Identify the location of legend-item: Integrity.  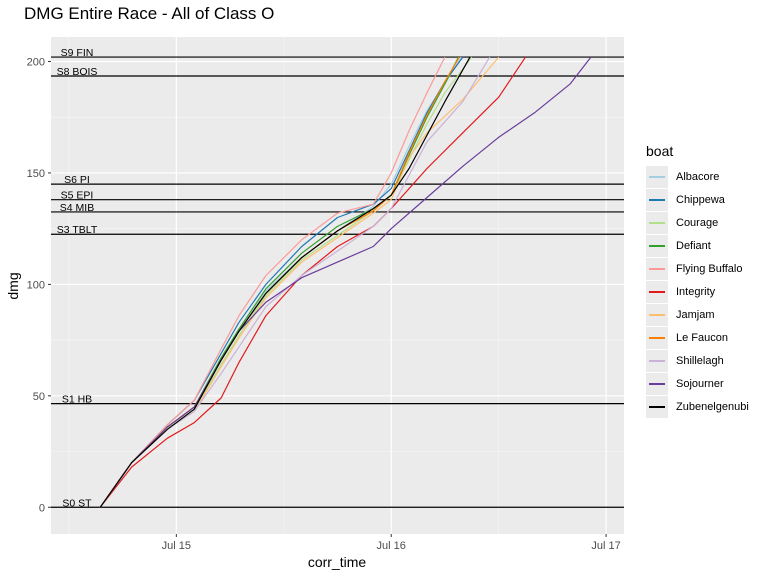
(697, 291).